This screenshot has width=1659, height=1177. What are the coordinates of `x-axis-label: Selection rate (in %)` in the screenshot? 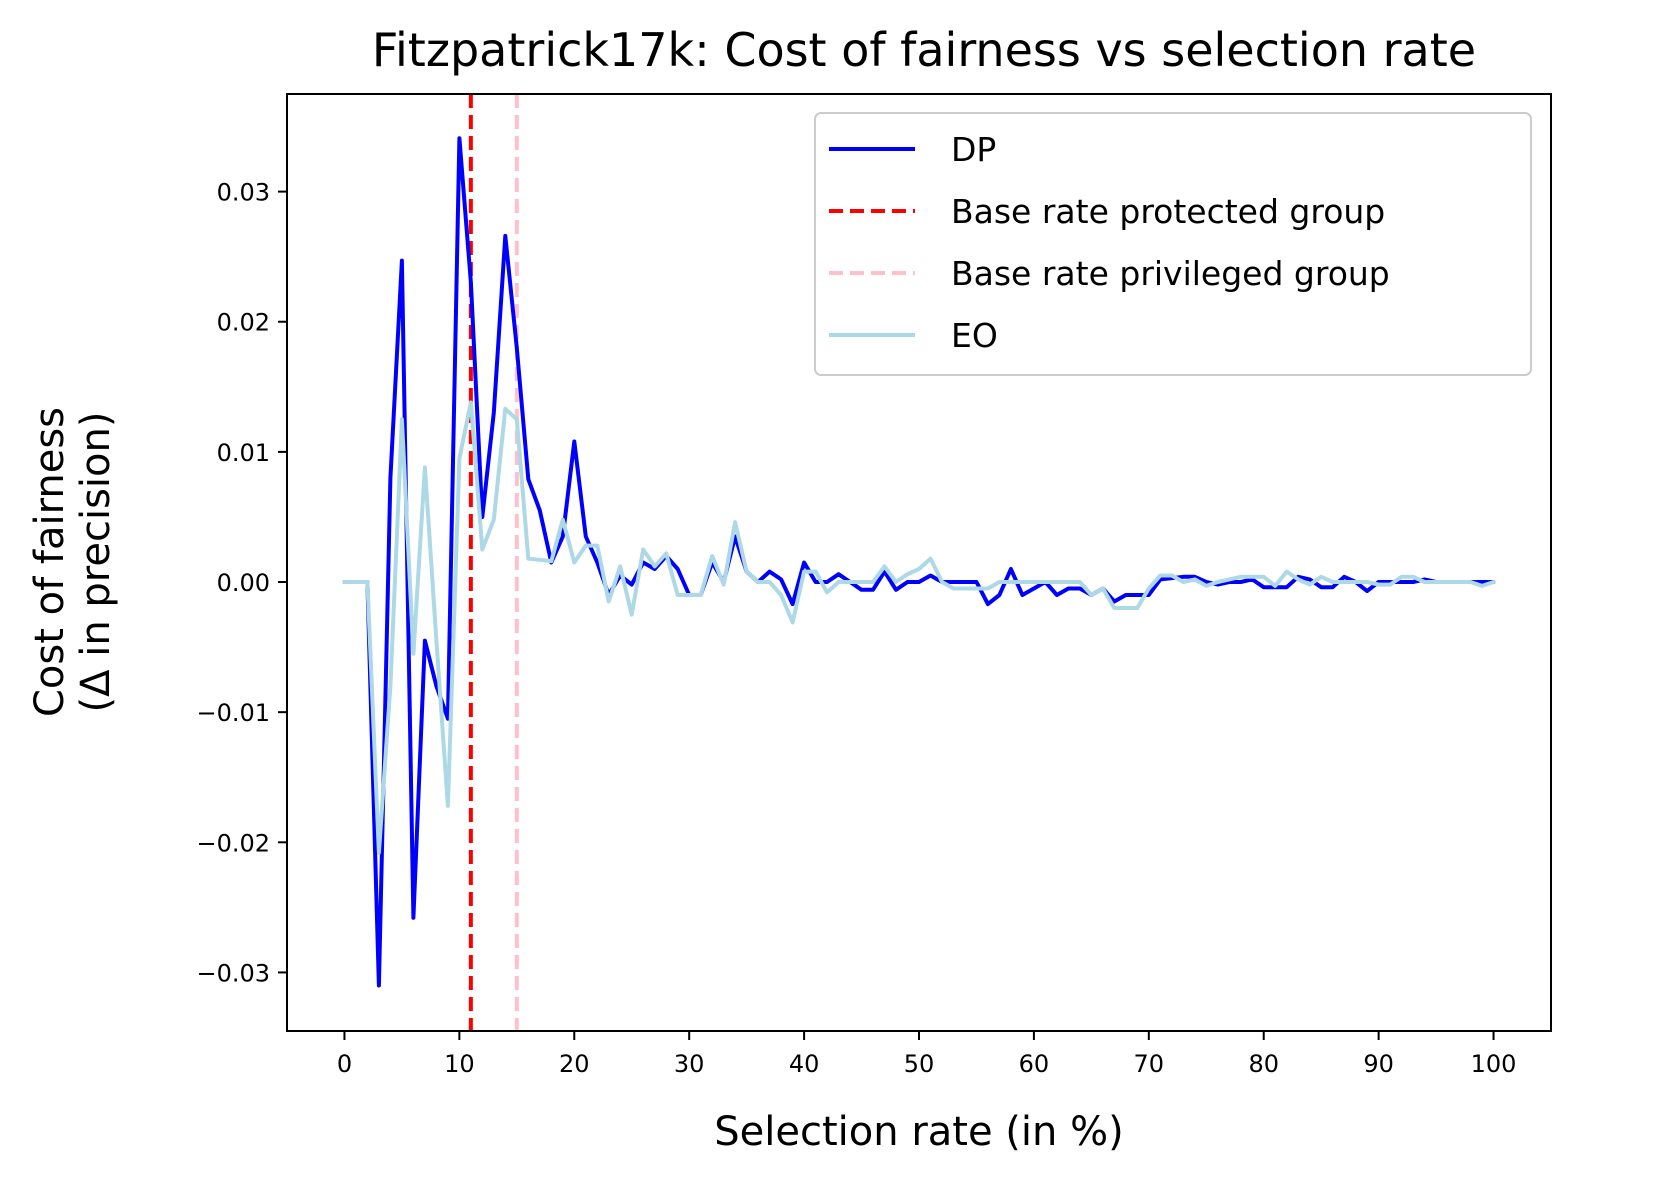 It's located at (918, 1132).